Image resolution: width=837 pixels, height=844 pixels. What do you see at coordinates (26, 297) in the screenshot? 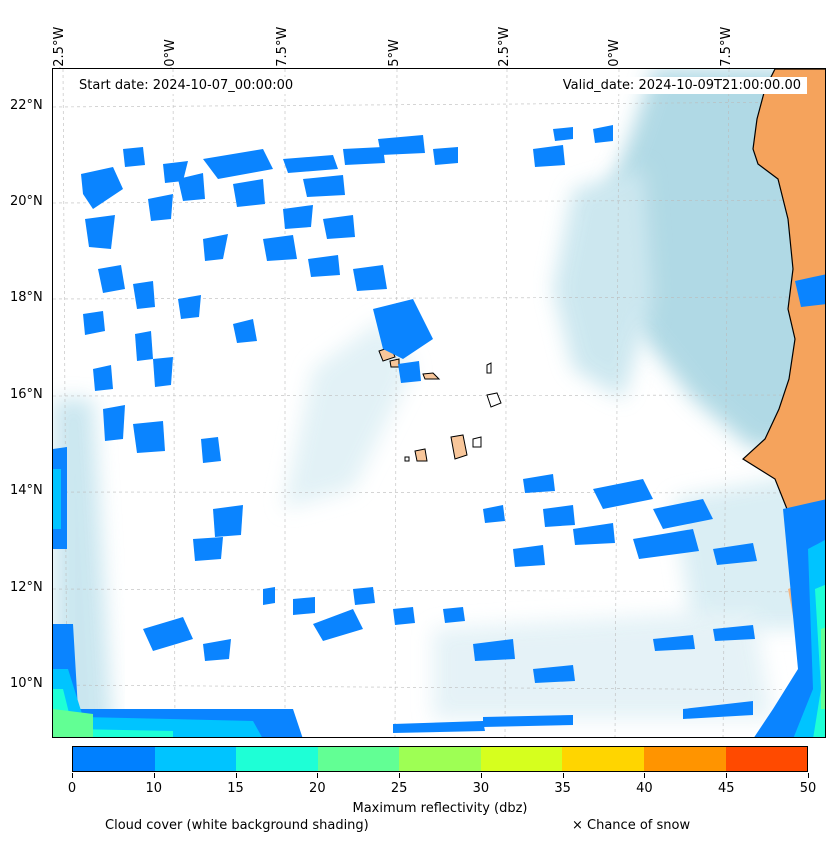
I see `lat-label-18n: 18°N` at bounding box center [26, 297].